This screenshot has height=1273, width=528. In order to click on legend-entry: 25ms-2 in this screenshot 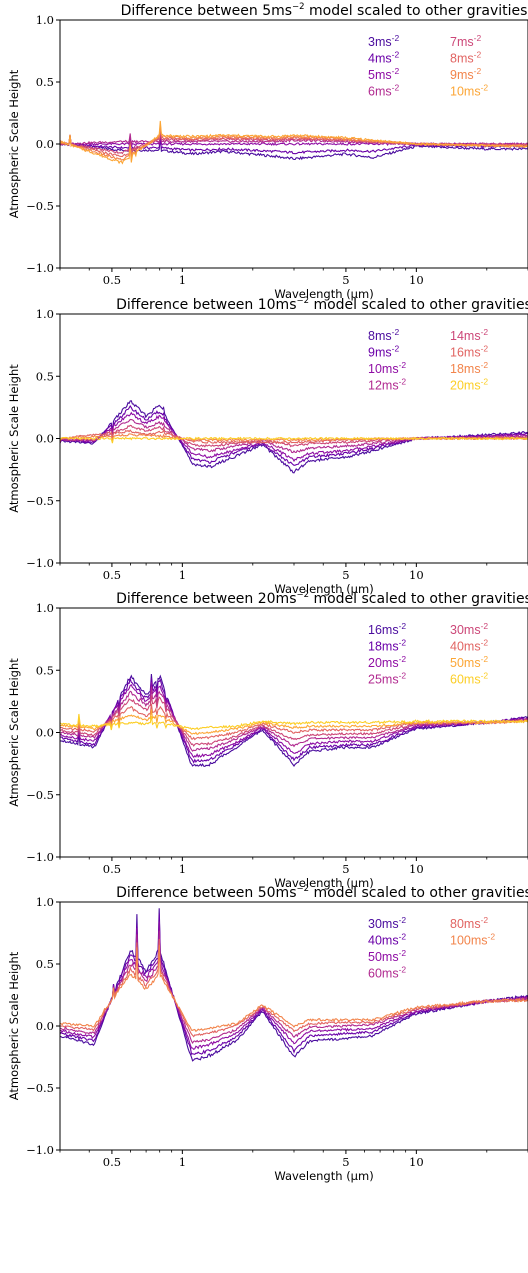, I will do `click(387, 679)`.